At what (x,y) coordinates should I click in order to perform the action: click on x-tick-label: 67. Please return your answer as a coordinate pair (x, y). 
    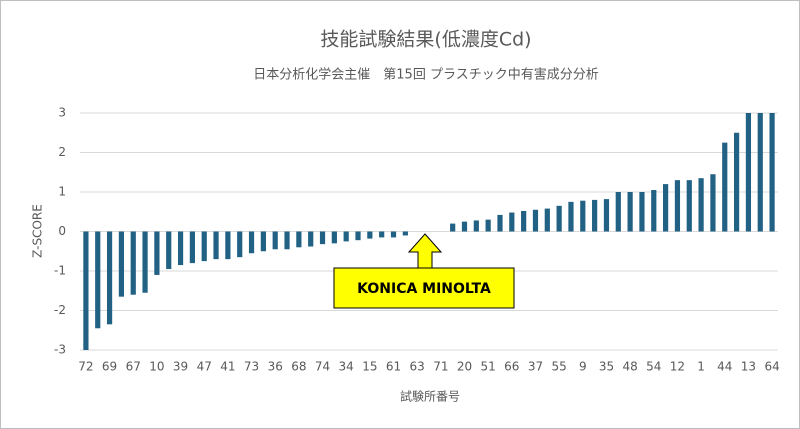
    Looking at the image, I should click on (133, 367).